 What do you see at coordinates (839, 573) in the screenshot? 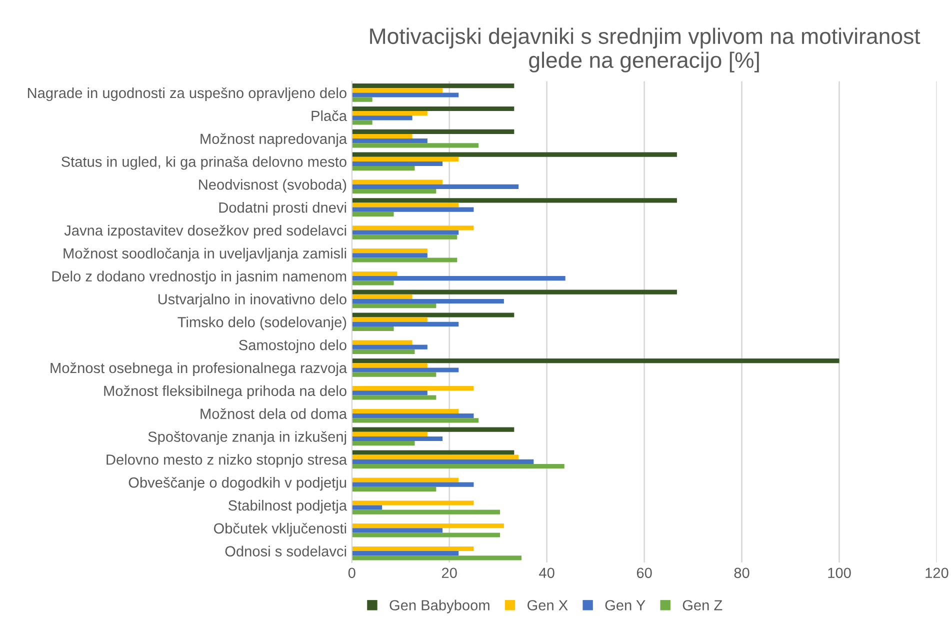
I see `x-tick-label: 100` at bounding box center [839, 573].